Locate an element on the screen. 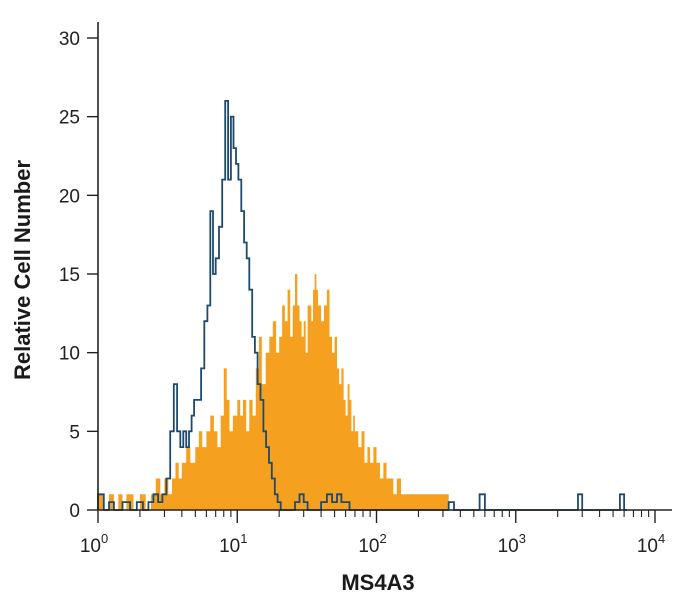 The height and width of the screenshot is (601, 686). y-ticks: 0 5 10 15 20 25 30 is located at coordinates (78, 275).